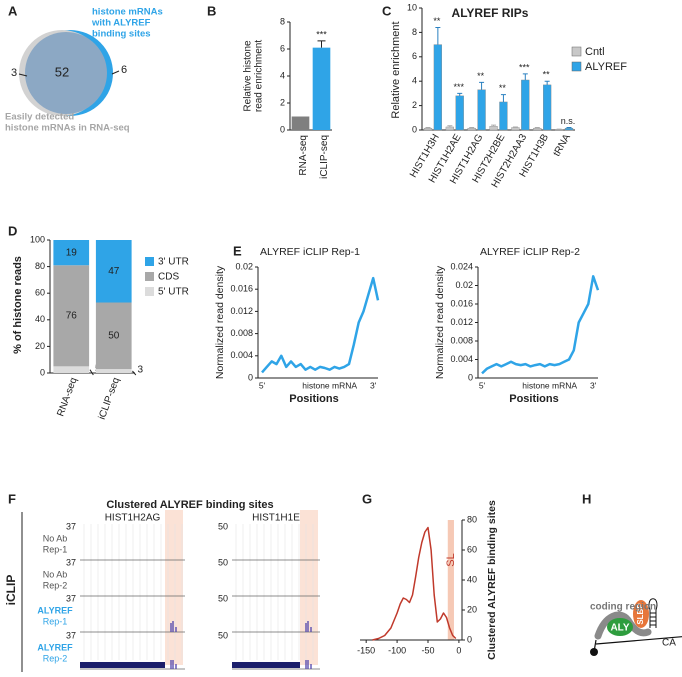  I want to click on gene-model, so click(122, 665).